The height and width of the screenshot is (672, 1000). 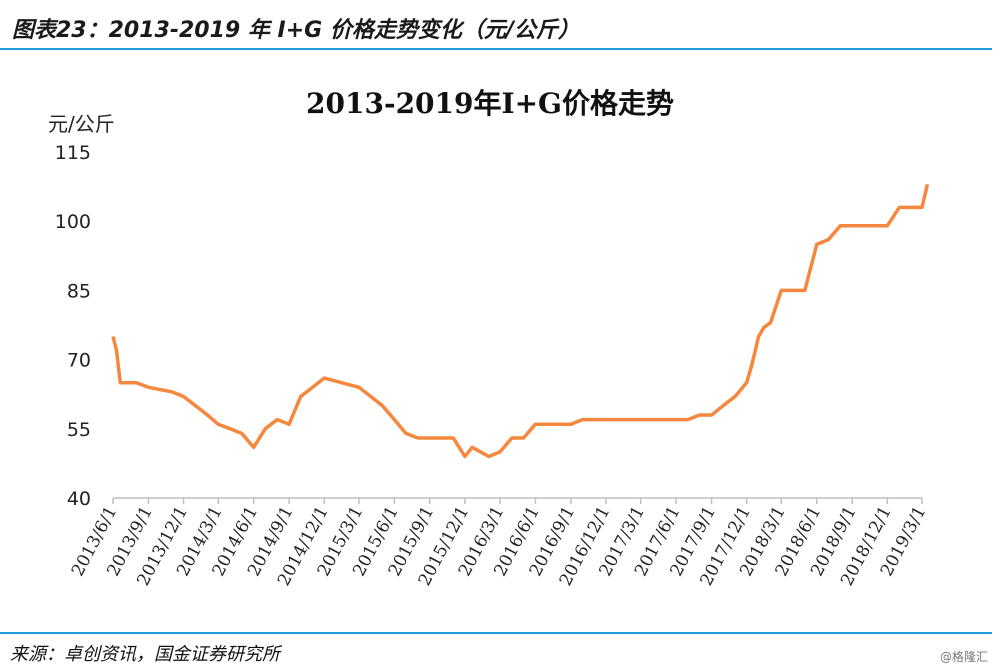 What do you see at coordinates (496, 633) in the screenshot?
I see `bottom-rule` at bounding box center [496, 633].